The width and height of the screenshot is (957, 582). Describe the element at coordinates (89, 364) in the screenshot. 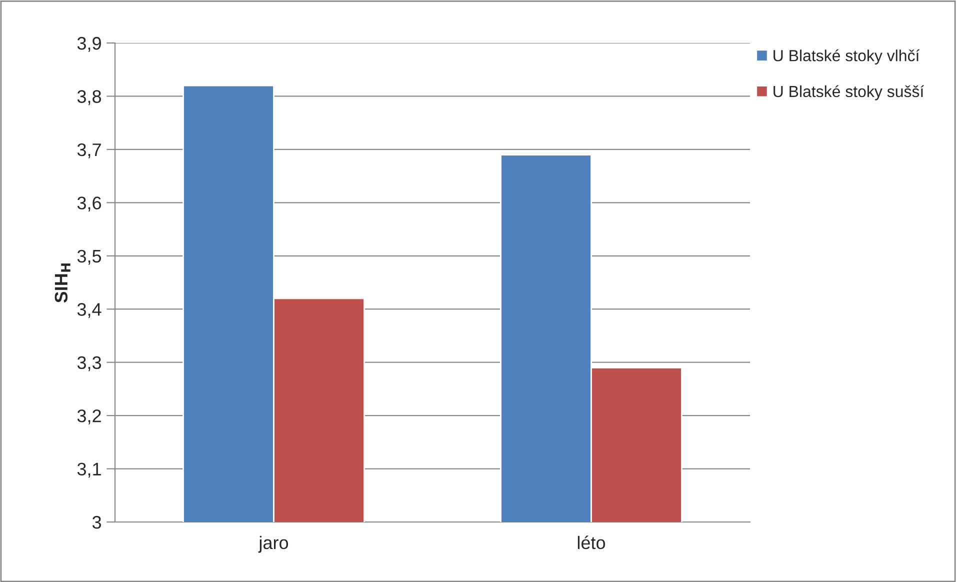

I see `y-tick-label: 3,3` at that location.